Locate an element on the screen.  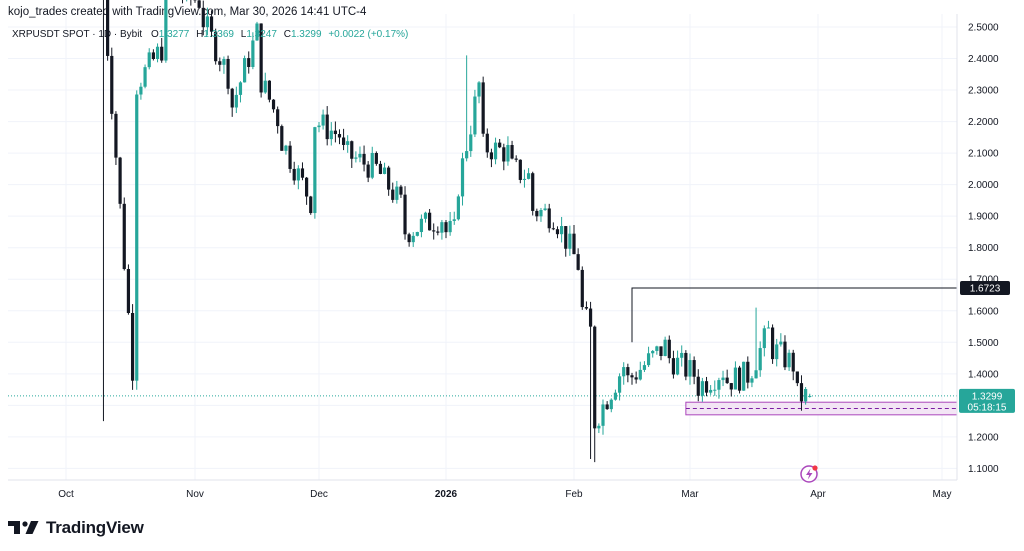
y-tick-label: 2.5000 is located at coordinates (983, 28).